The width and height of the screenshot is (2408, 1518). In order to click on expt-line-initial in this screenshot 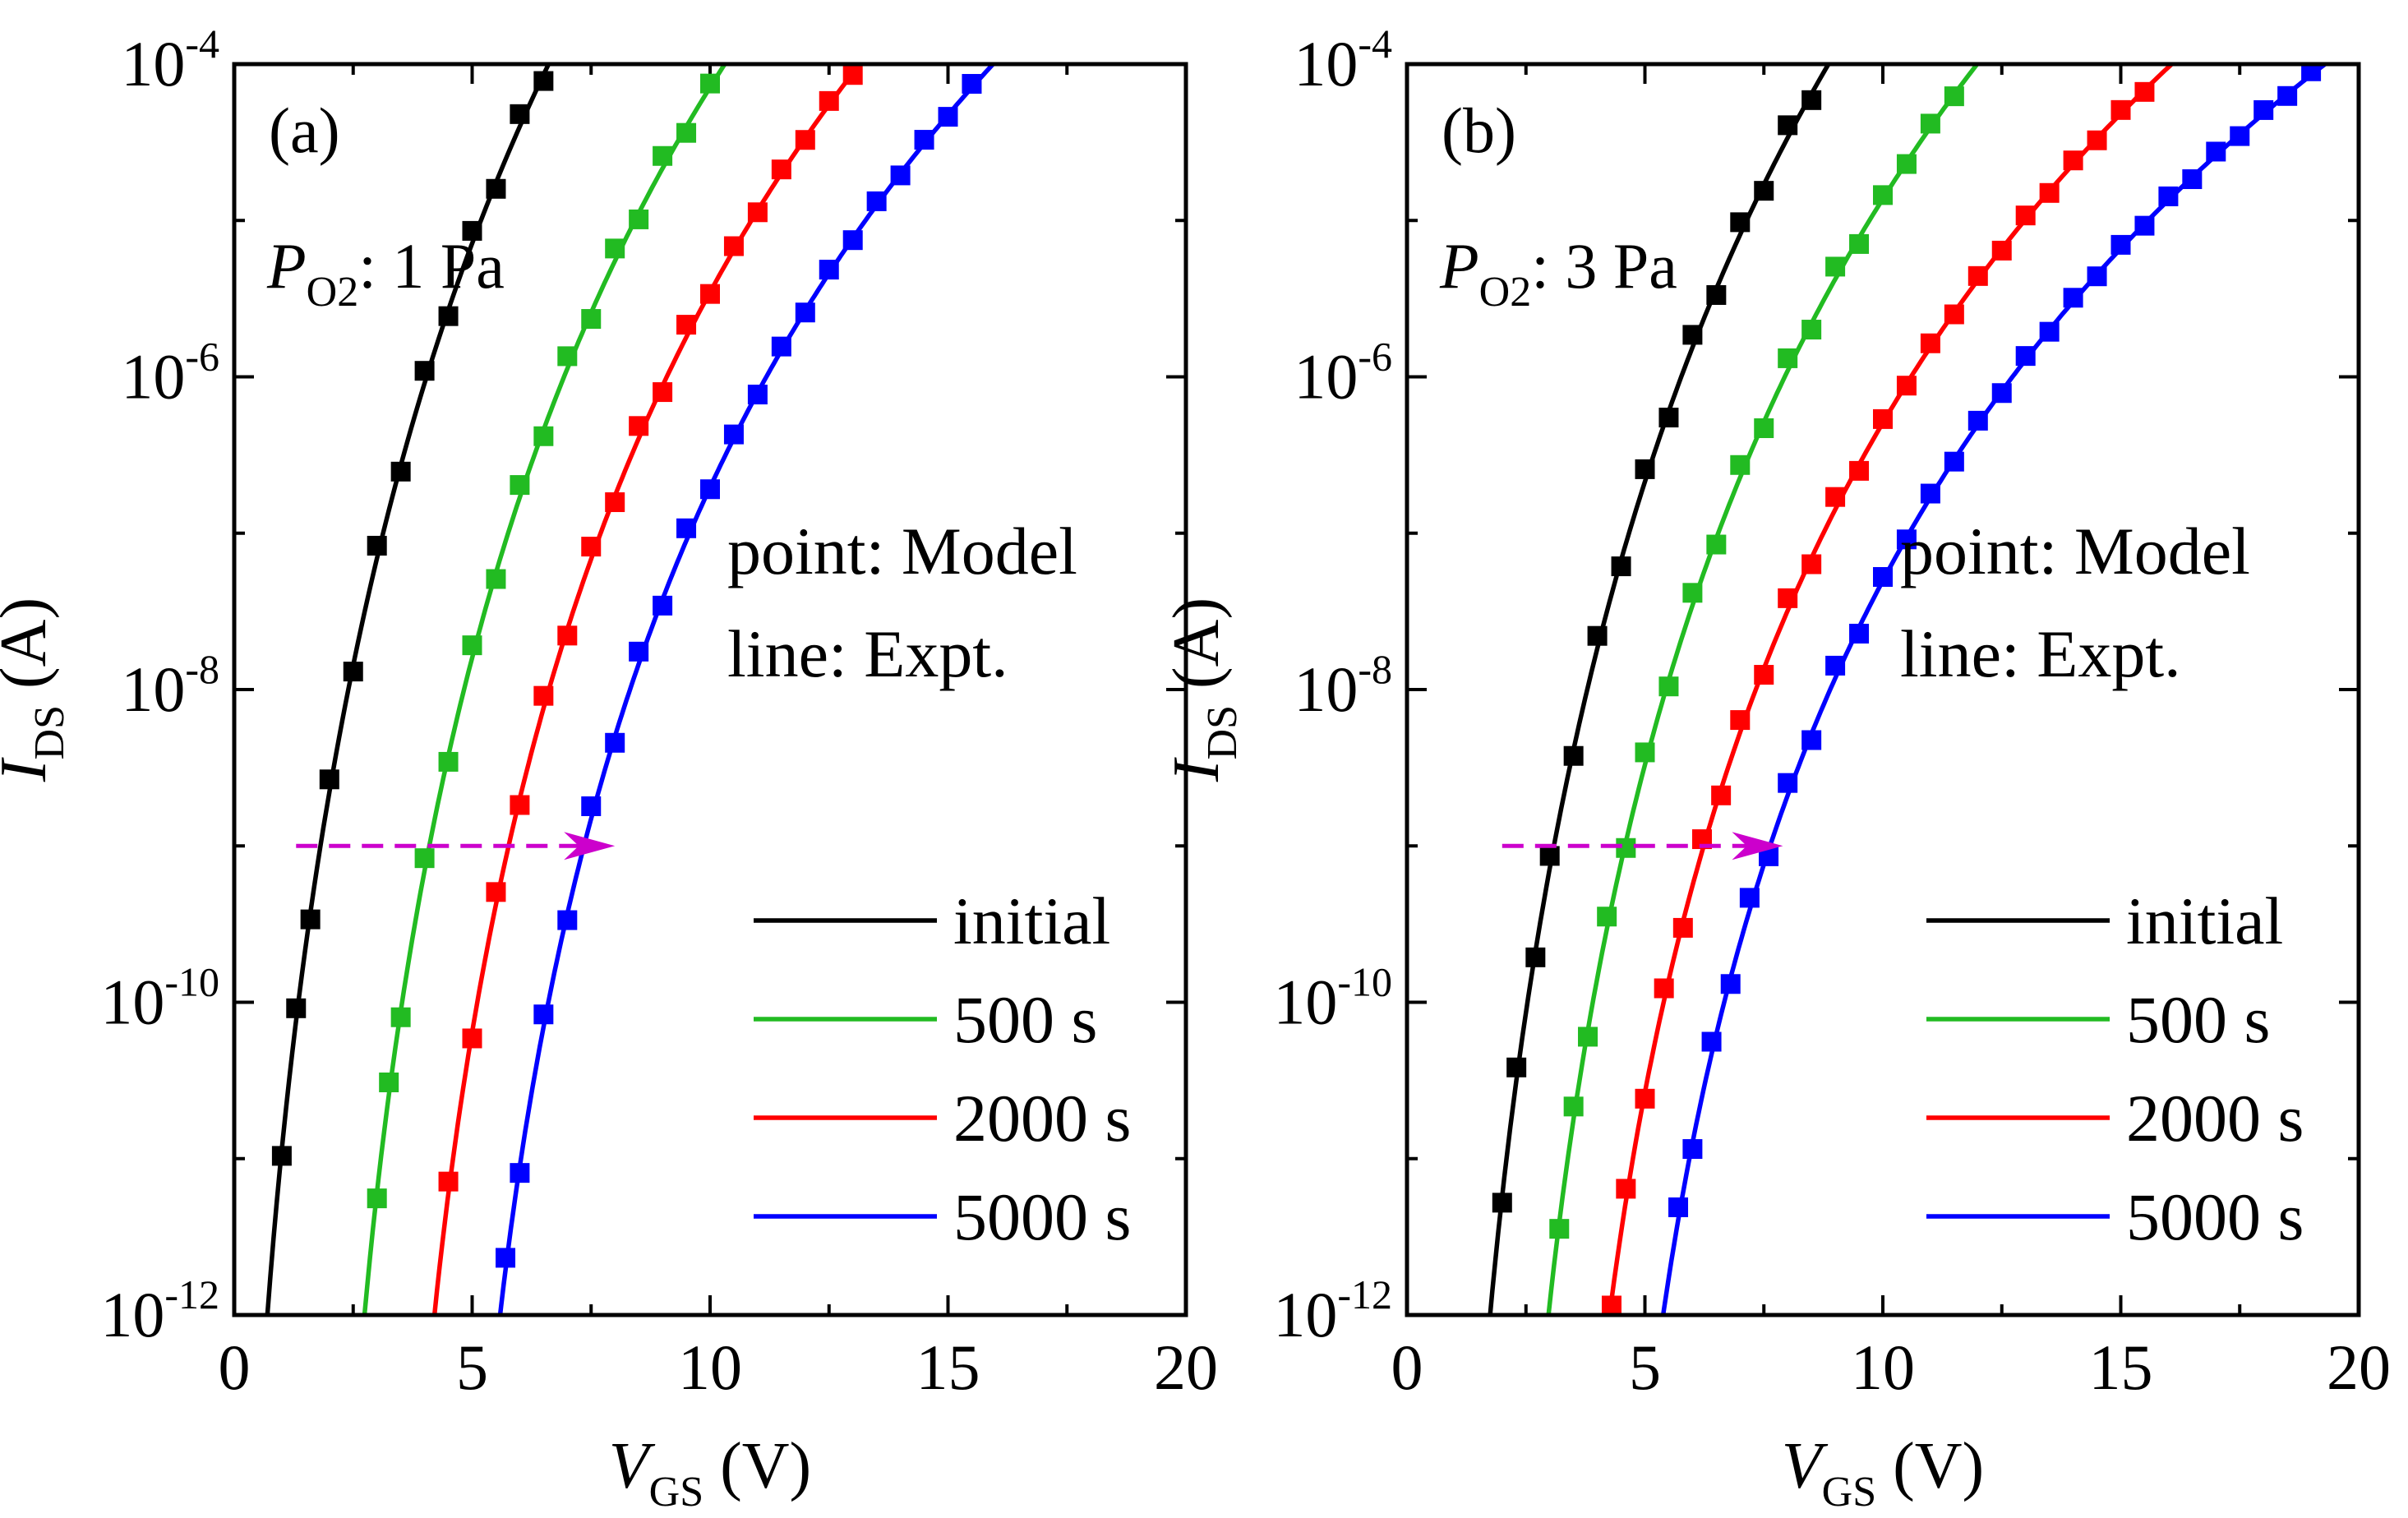, I will do `click(408, 689)`.